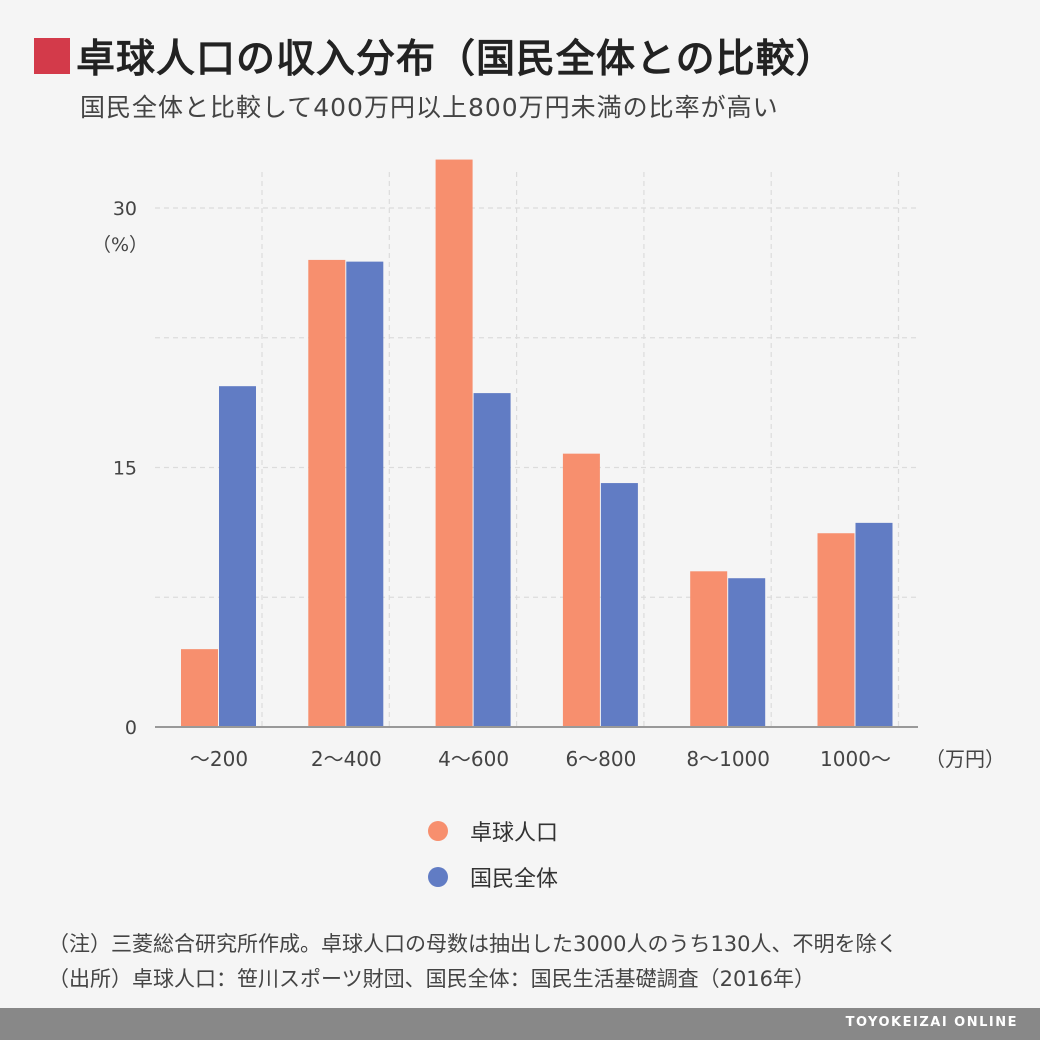 The width and height of the screenshot is (1040, 1040). Describe the element at coordinates (432, 979) in the screenshot. I see `source-text: （出所）卓球人口：笹川スポーツ財団、国民全体：国民生活基礎調査（2016年）` at that location.